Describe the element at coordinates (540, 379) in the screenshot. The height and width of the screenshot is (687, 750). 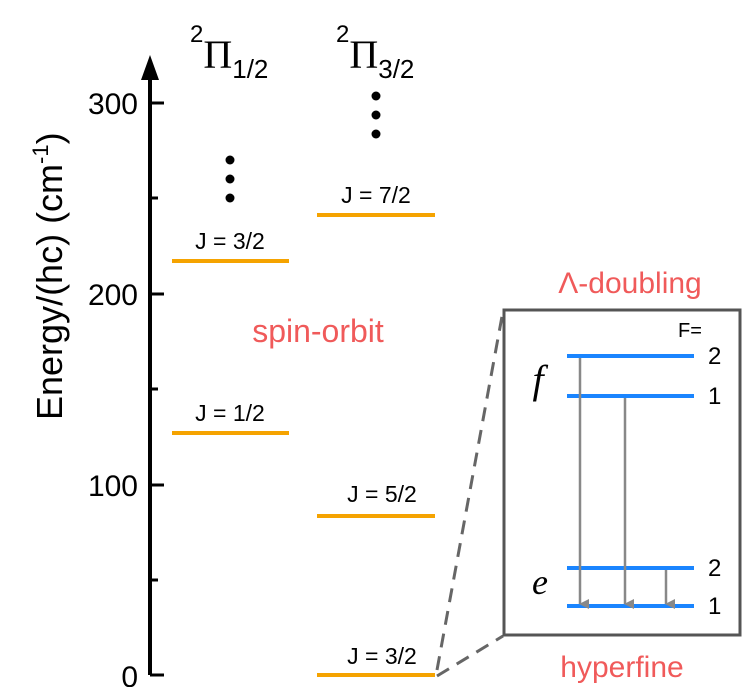
I see `inset-f-label: f` at that location.